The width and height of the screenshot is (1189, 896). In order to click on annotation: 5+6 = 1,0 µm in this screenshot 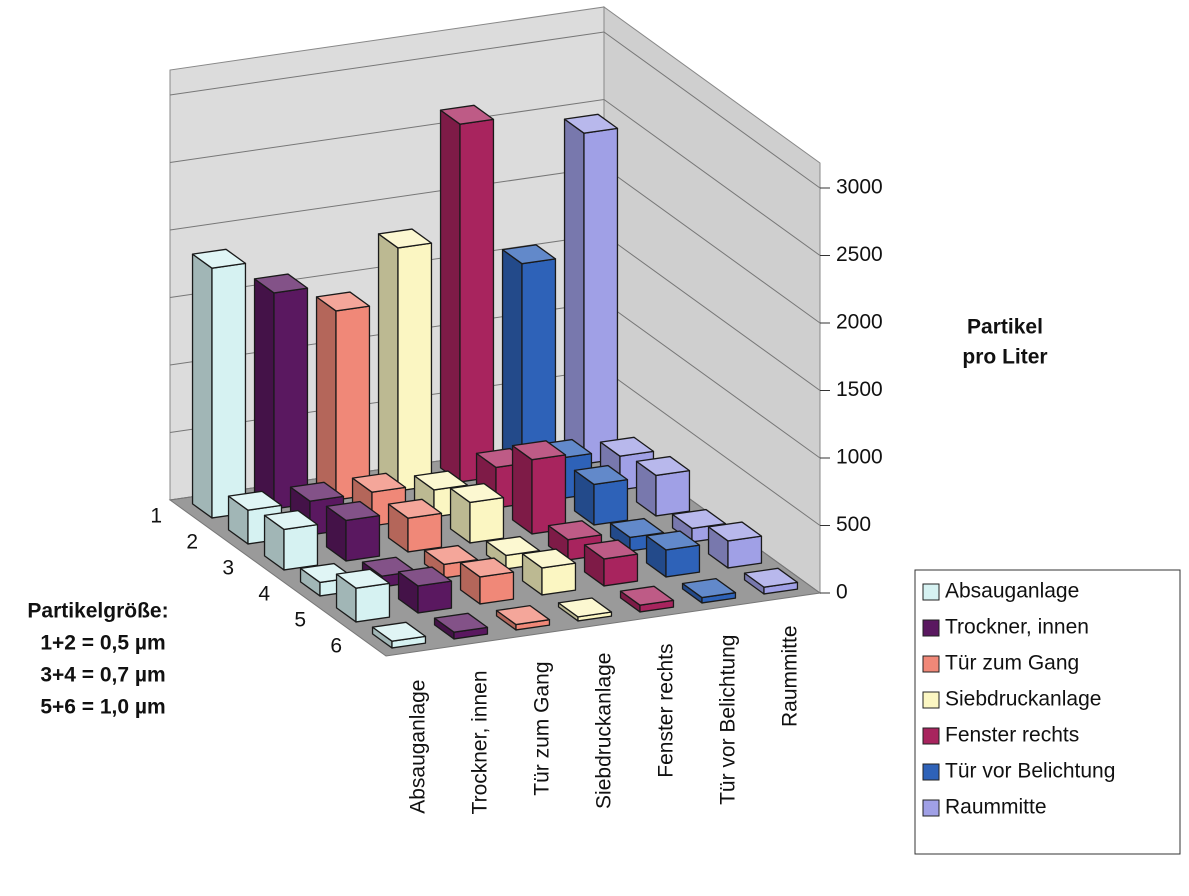, I will do `click(102, 707)`.